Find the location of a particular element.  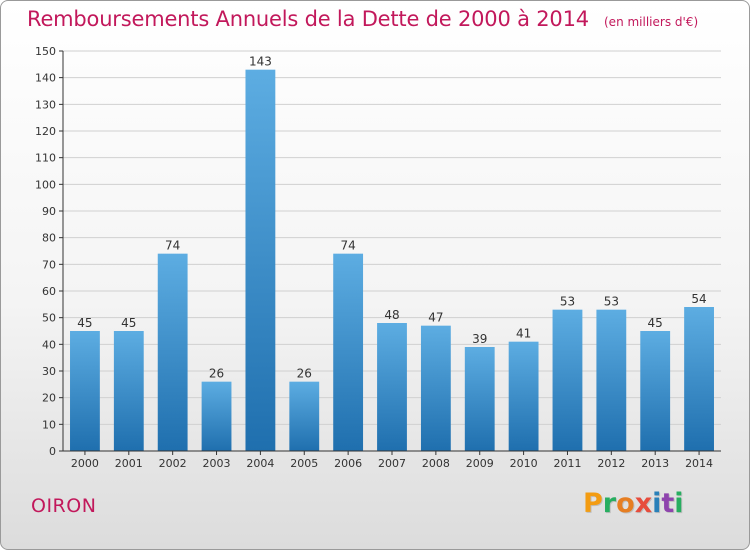

y-tick-label: 30 is located at coordinates (49, 371).